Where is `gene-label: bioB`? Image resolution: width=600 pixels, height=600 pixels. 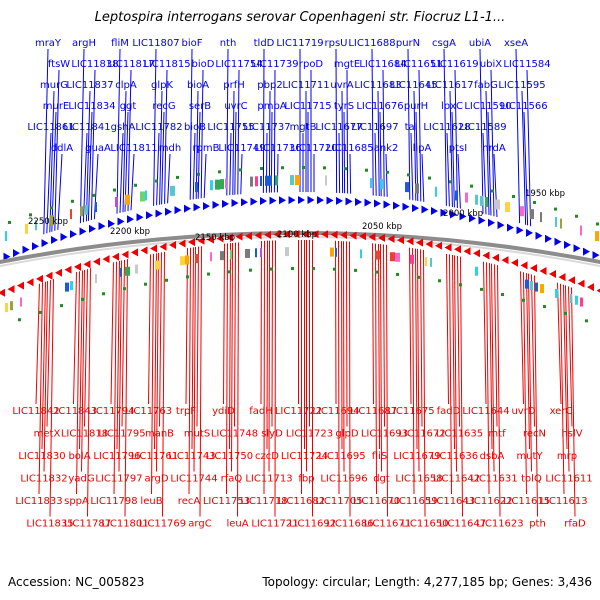 gene-label: bioB is located at coordinates (195, 127).